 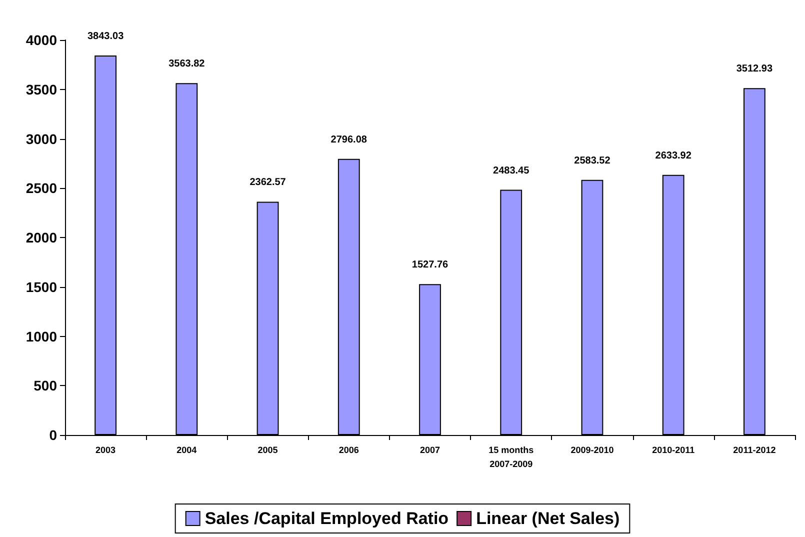 What do you see at coordinates (42, 286) in the screenshot?
I see `y-tick-label: 1500` at bounding box center [42, 286].